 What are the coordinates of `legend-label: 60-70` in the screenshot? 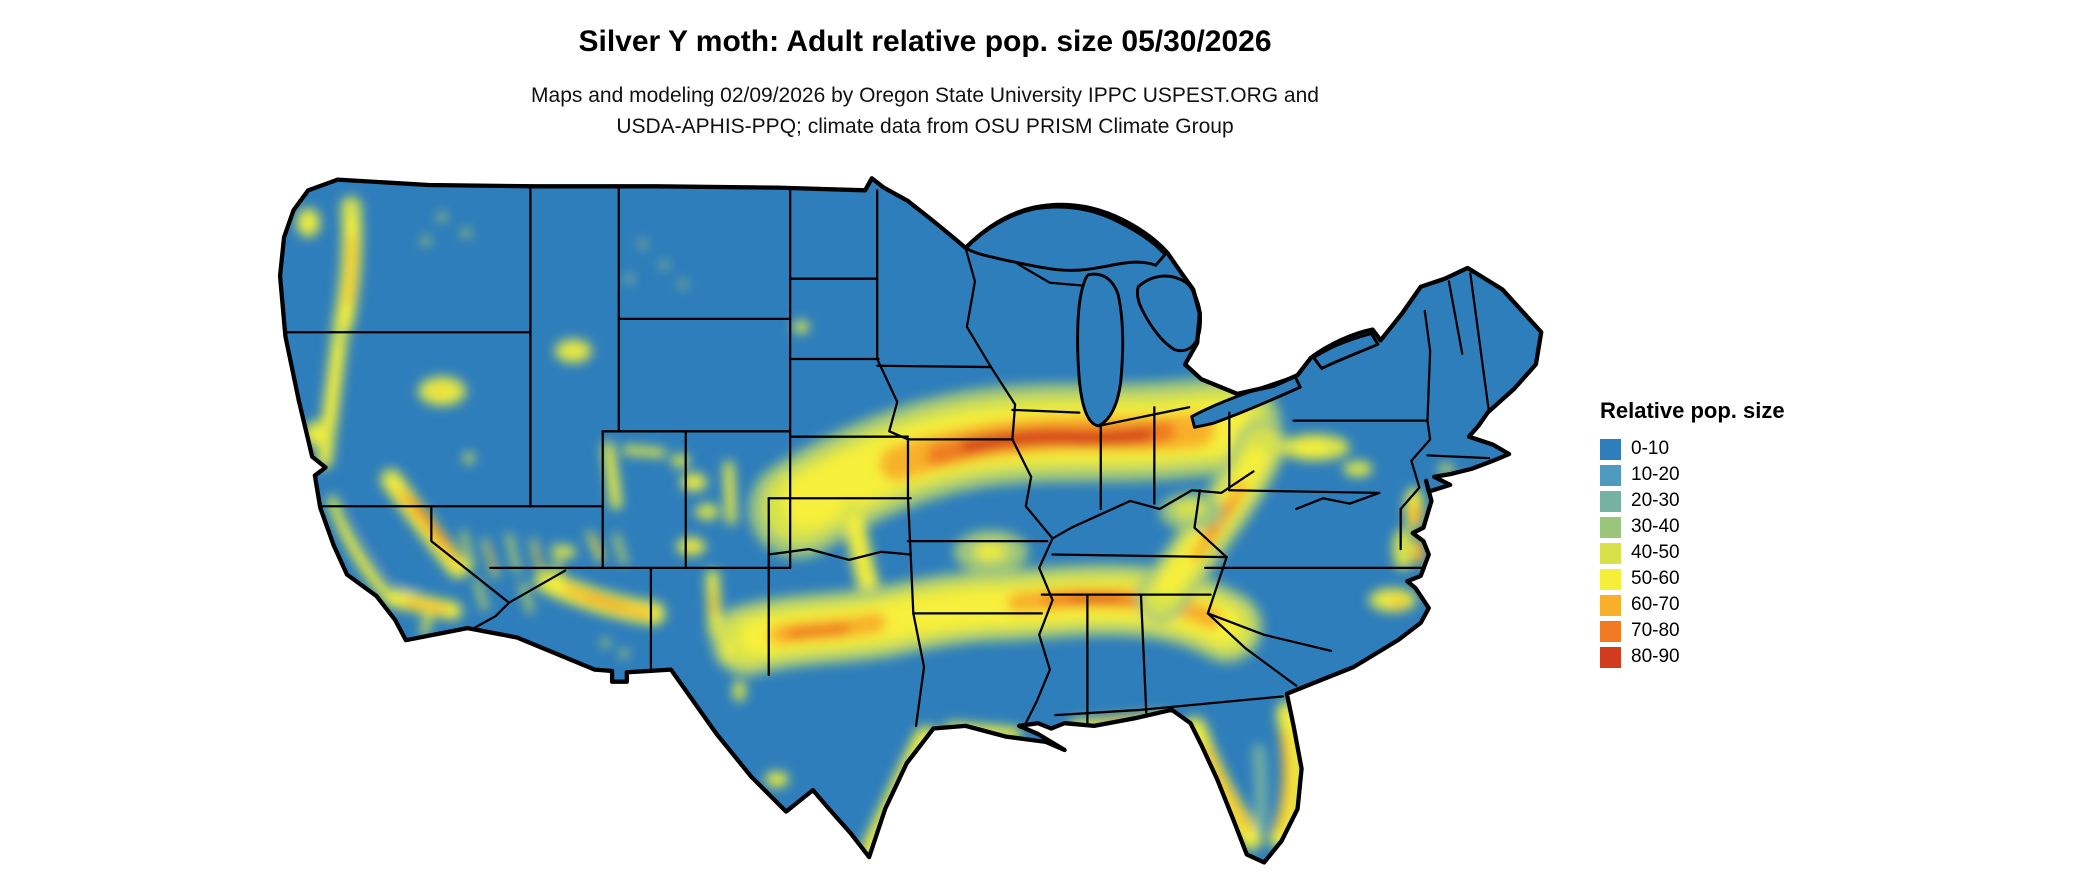 It's located at (1655, 604).